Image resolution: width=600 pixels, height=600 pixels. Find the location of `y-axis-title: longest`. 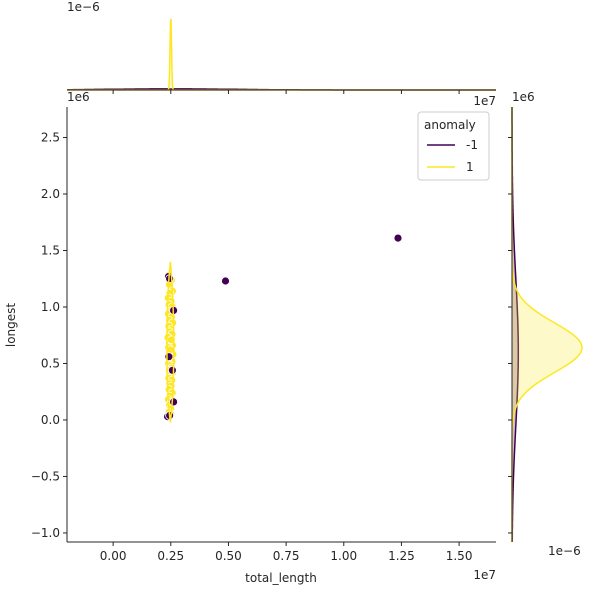

y-axis-title: longest is located at coordinates (11, 325).